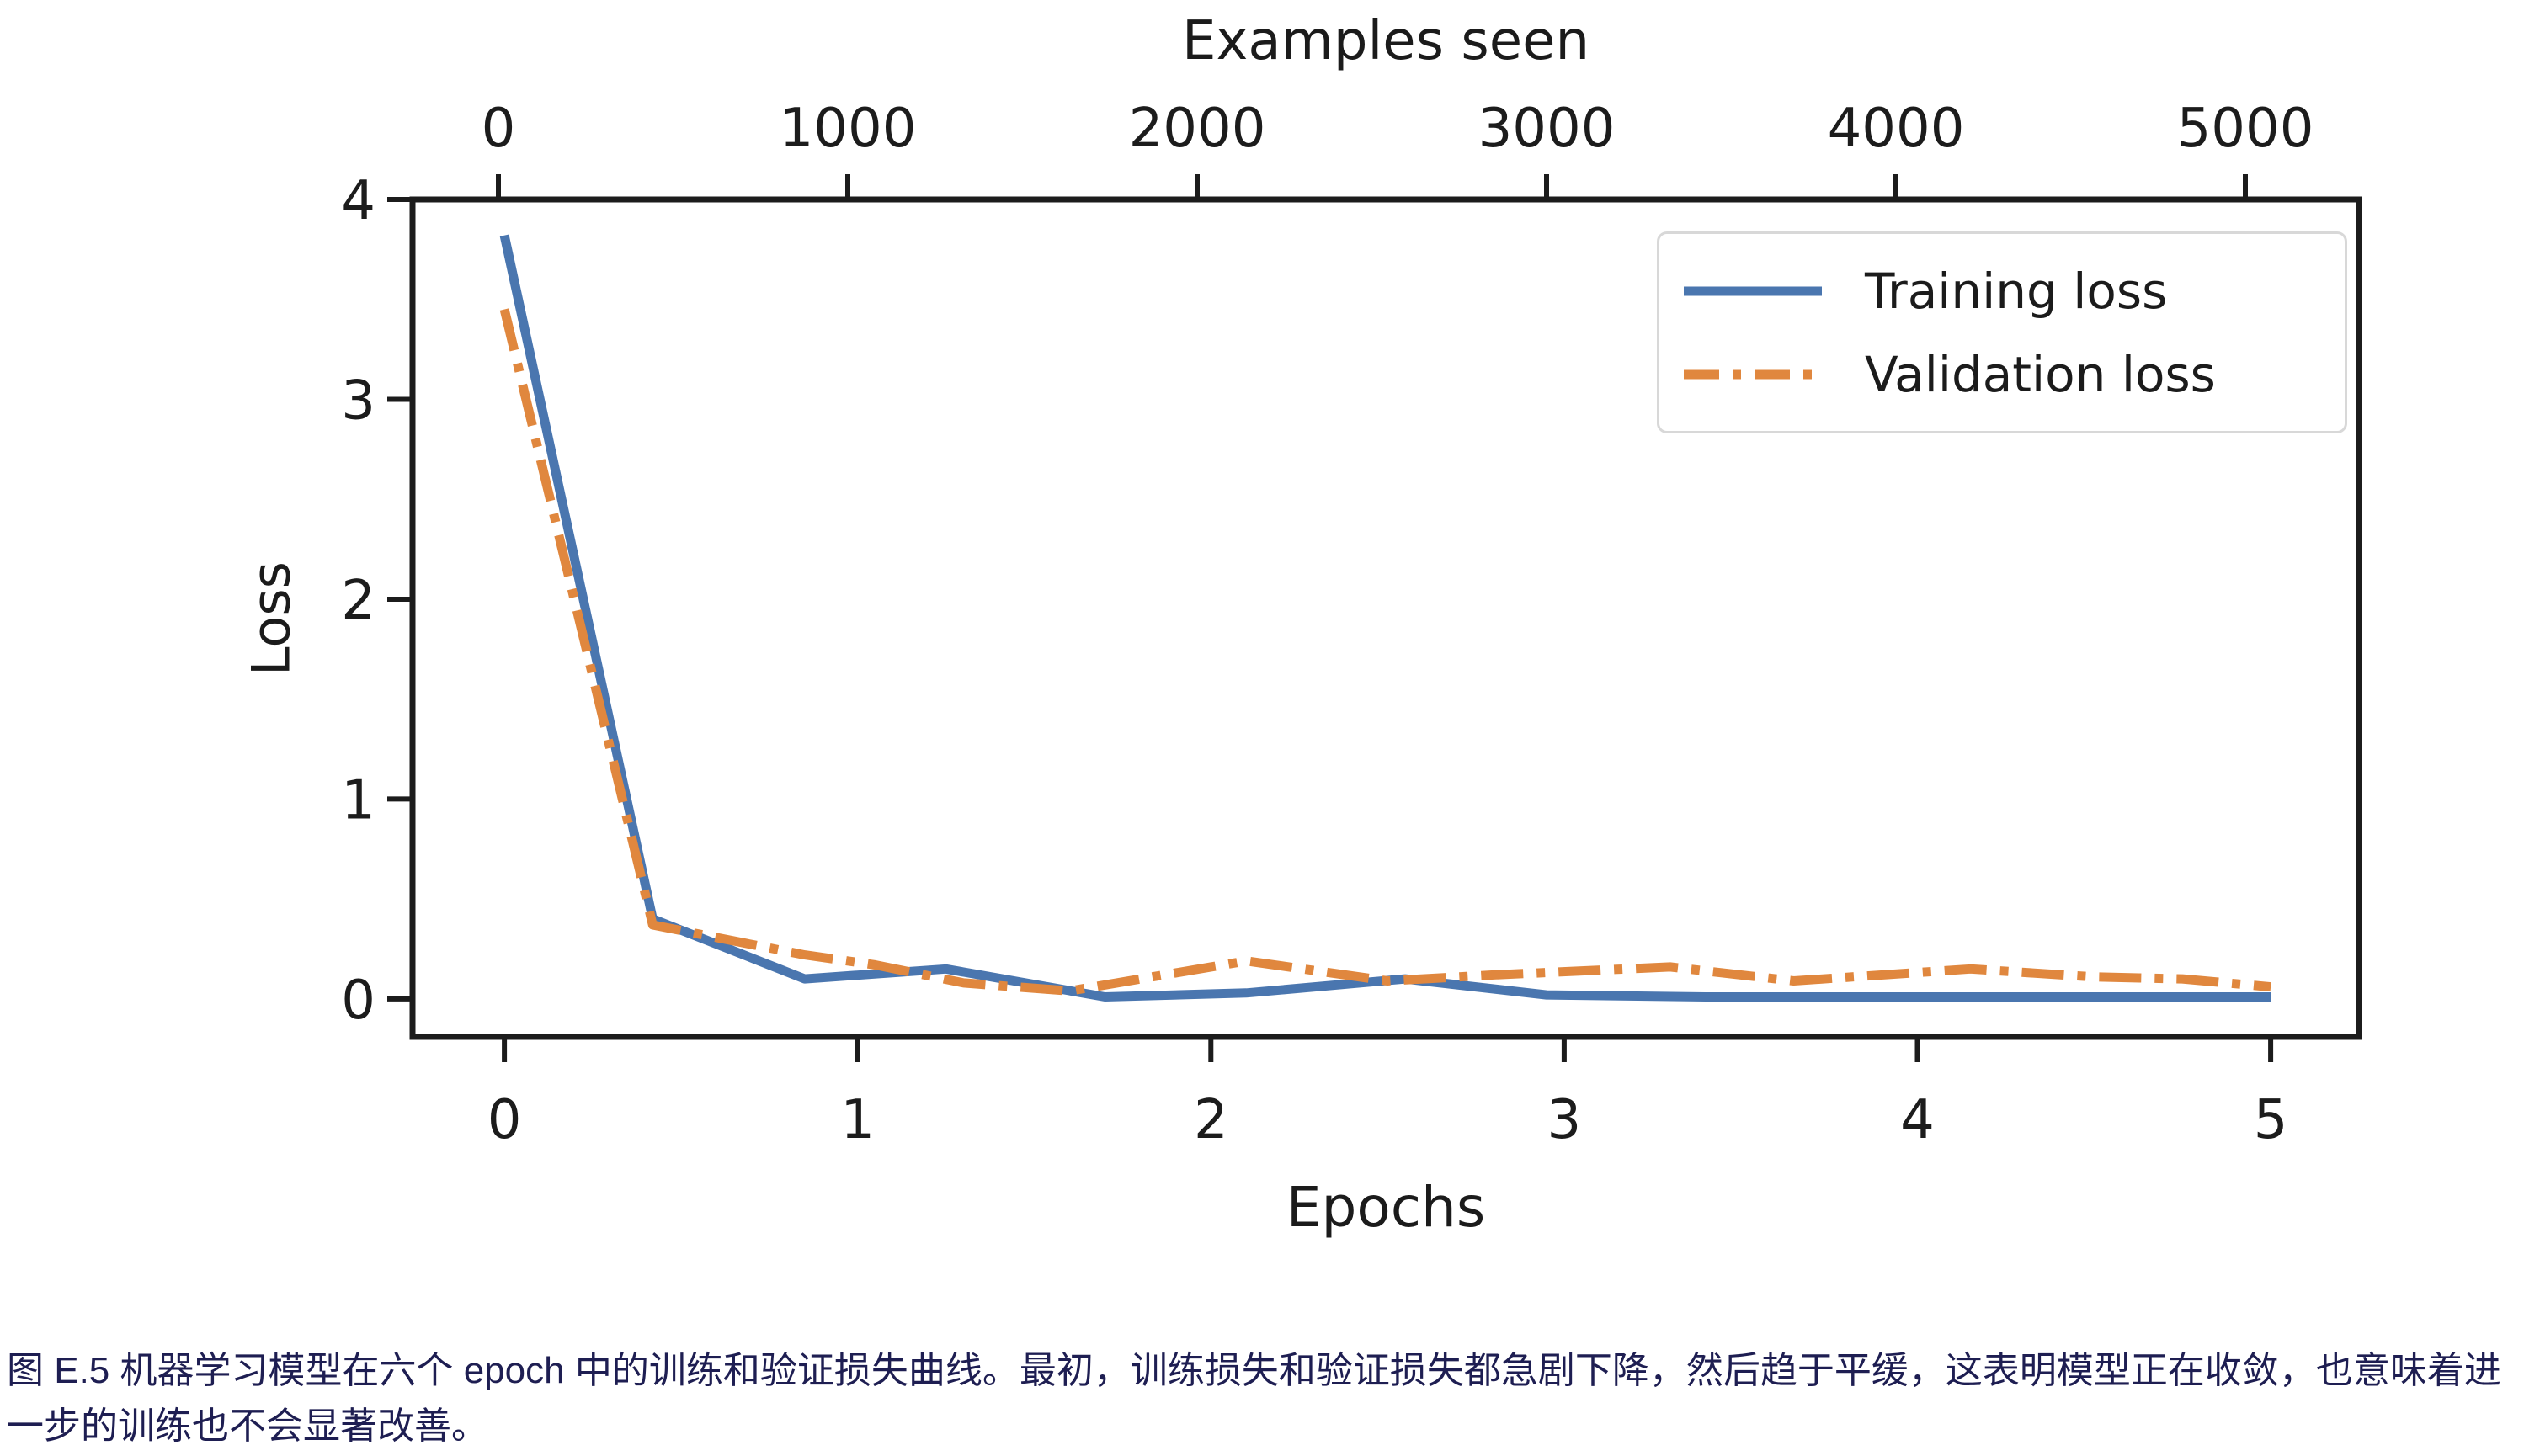 The width and height of the screenshot is (2524, 1456). I want to click on top-axis-tick-label: 5000, so click(2245, 129).